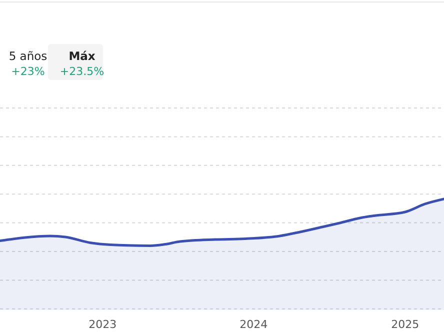  I want to click on text: +23%, so click(28, 71).